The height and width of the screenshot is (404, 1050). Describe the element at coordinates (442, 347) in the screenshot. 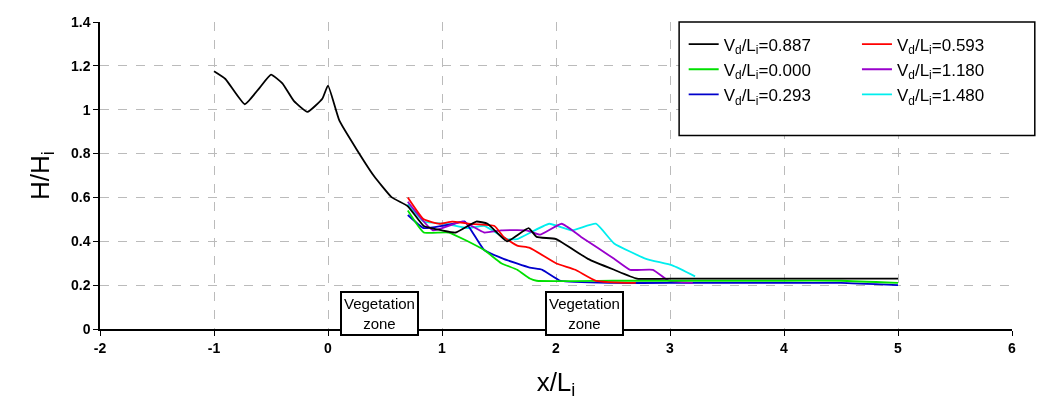

I see `x-tick-label: 1` at that location.